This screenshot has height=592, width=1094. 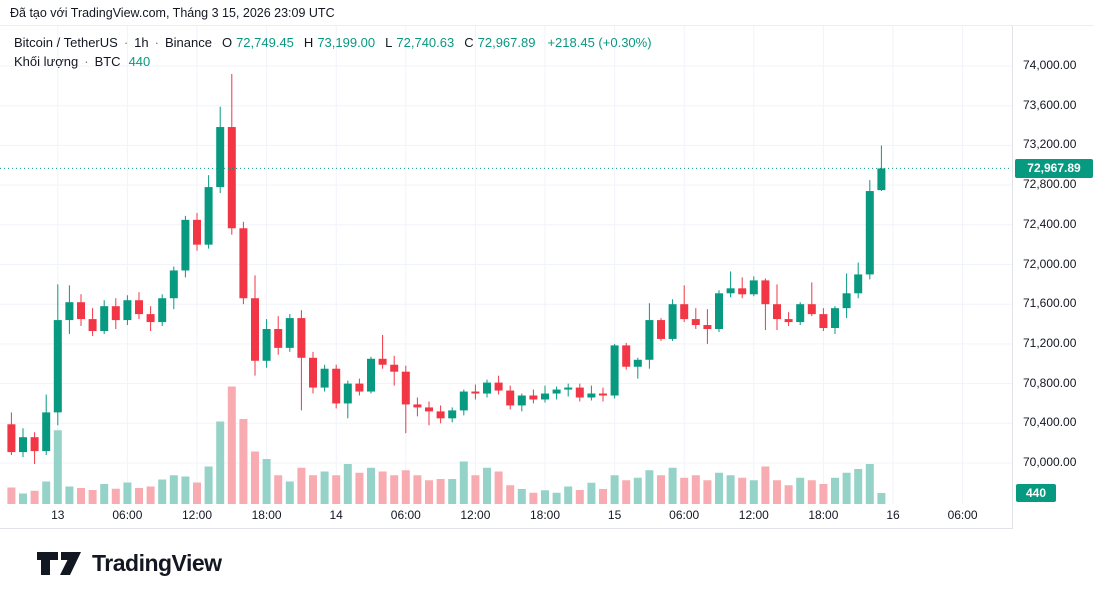 What do you see at coordinates (336, 515) in the screenshot?
I see `time-axis-label: 14` at bounding box center [336, 515].